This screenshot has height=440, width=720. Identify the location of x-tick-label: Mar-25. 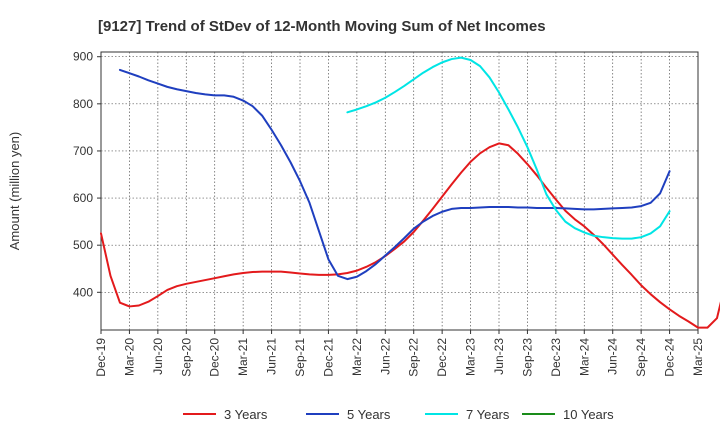
(698, 357).